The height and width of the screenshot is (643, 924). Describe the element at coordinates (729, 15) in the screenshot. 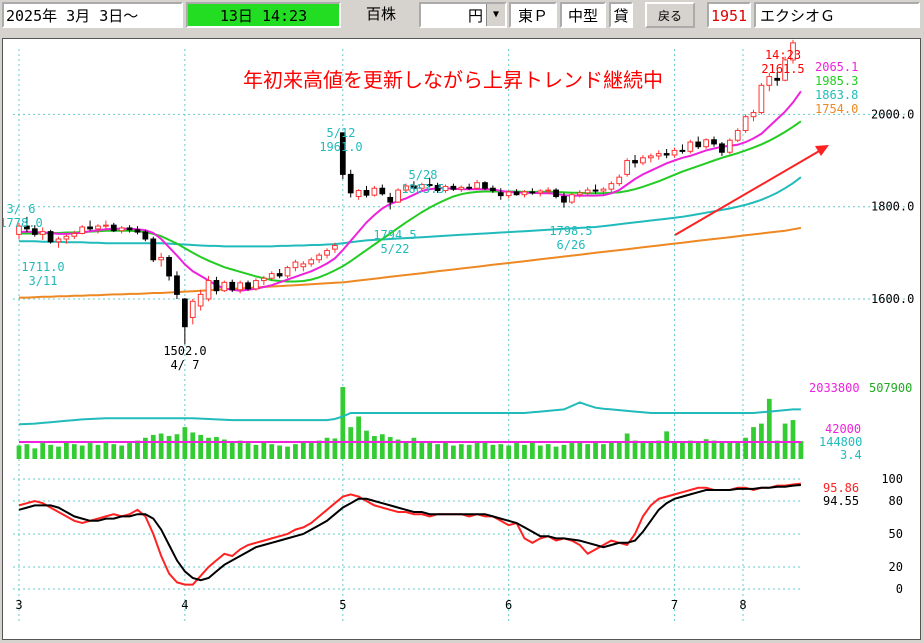

I see `stock-code-field: 1951` at that location.